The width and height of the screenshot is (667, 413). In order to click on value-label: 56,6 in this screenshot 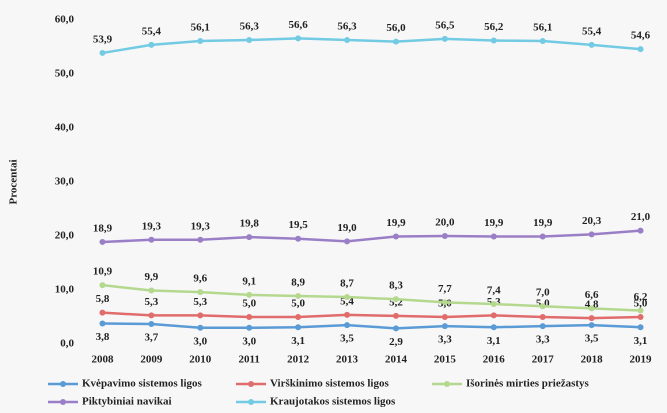, I will do `click(299, 25)`.